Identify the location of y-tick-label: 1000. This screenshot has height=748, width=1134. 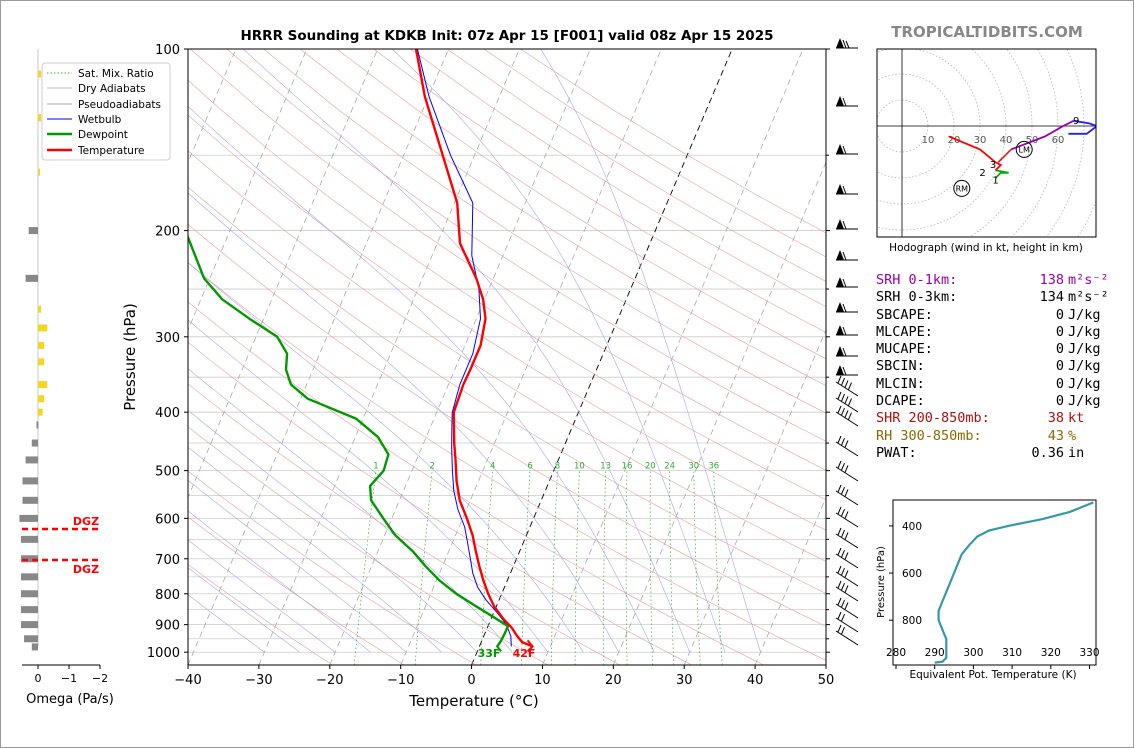
(163, 653).